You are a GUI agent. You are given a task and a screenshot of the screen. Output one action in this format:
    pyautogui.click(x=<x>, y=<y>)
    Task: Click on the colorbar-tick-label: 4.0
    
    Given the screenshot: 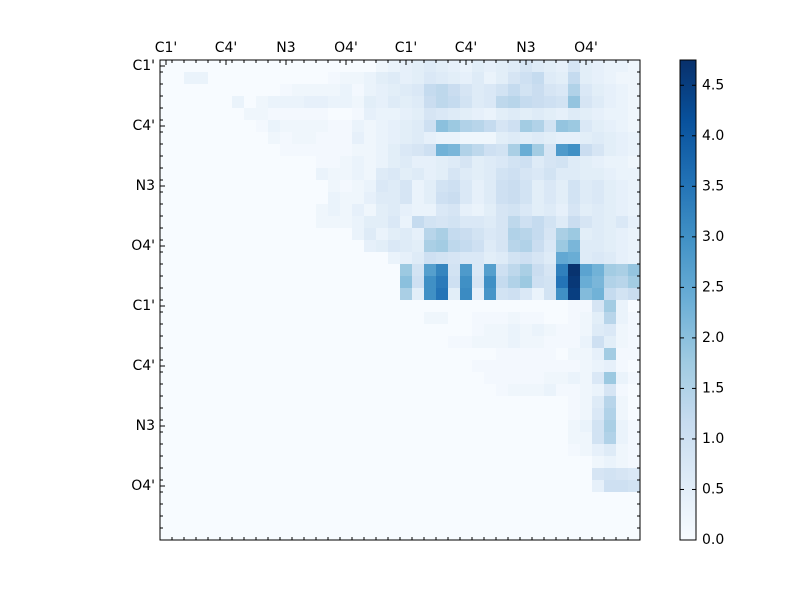 What is the action you would take?
    pyautogui.click(x=713, y=136)
    